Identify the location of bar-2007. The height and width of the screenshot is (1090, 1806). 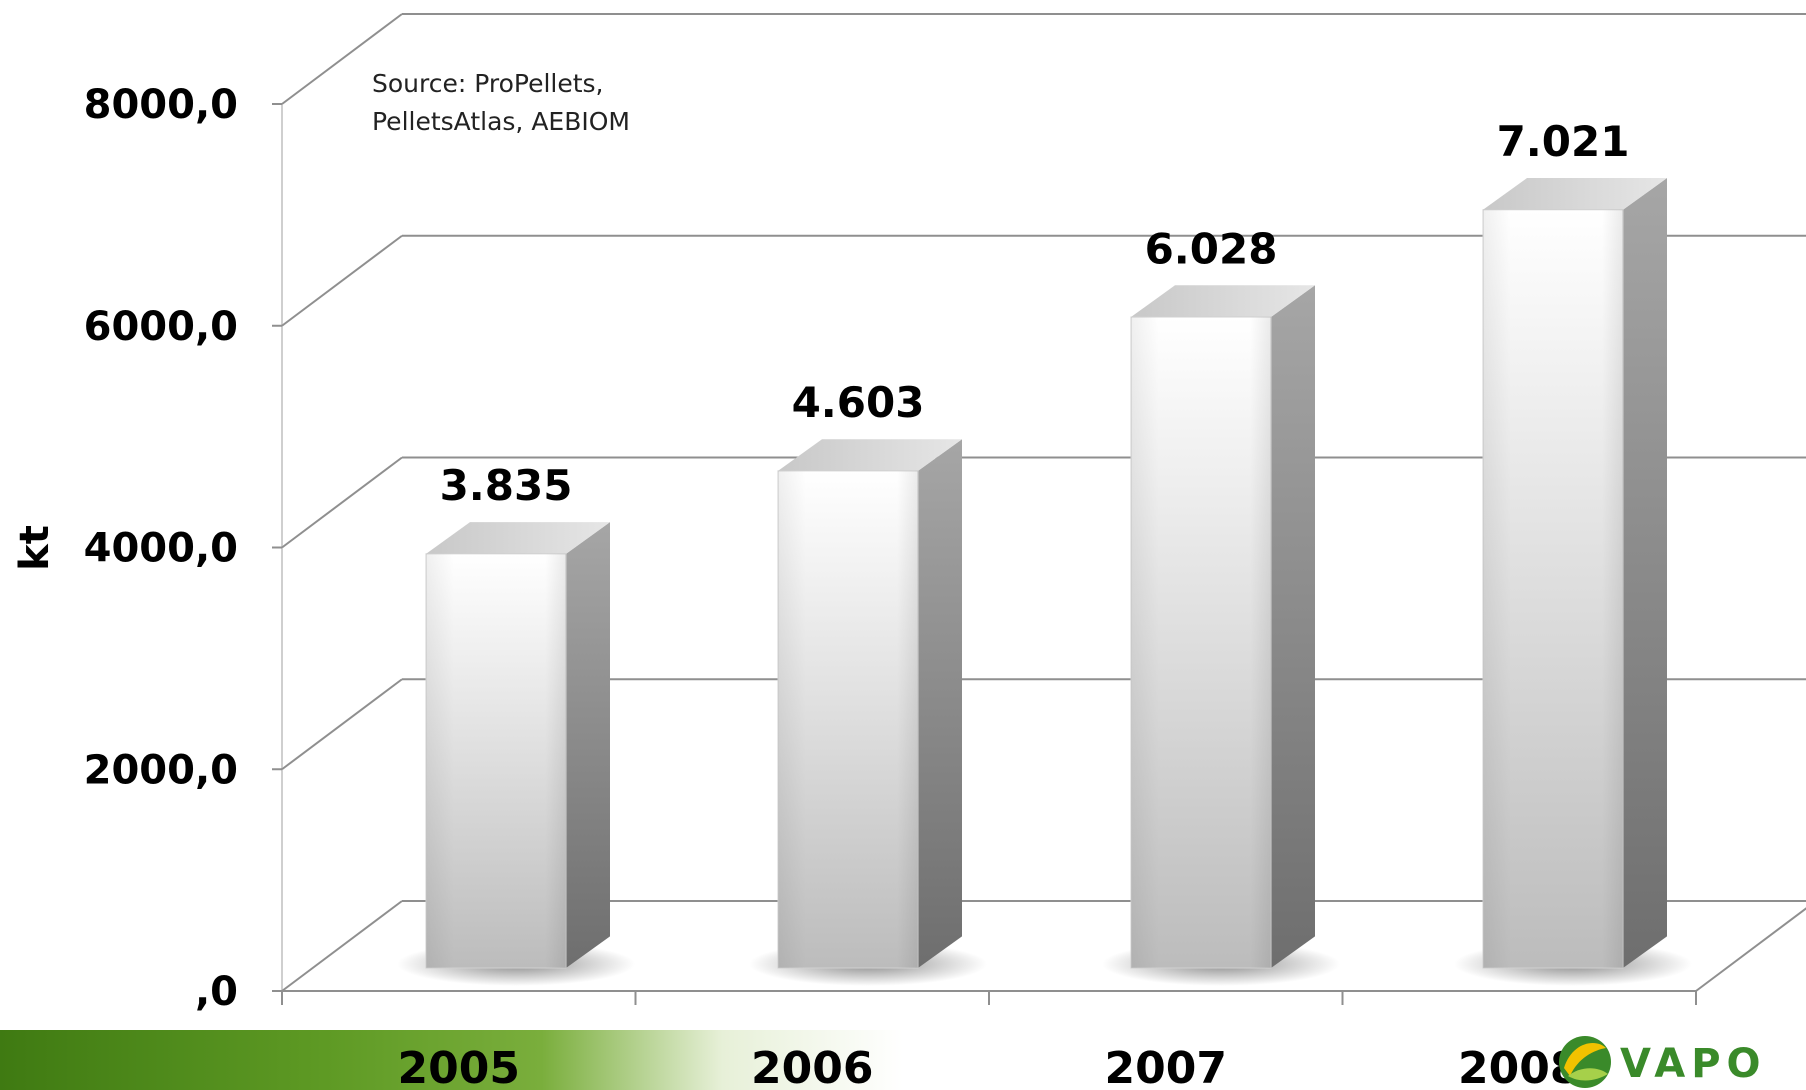
(1221, 635).